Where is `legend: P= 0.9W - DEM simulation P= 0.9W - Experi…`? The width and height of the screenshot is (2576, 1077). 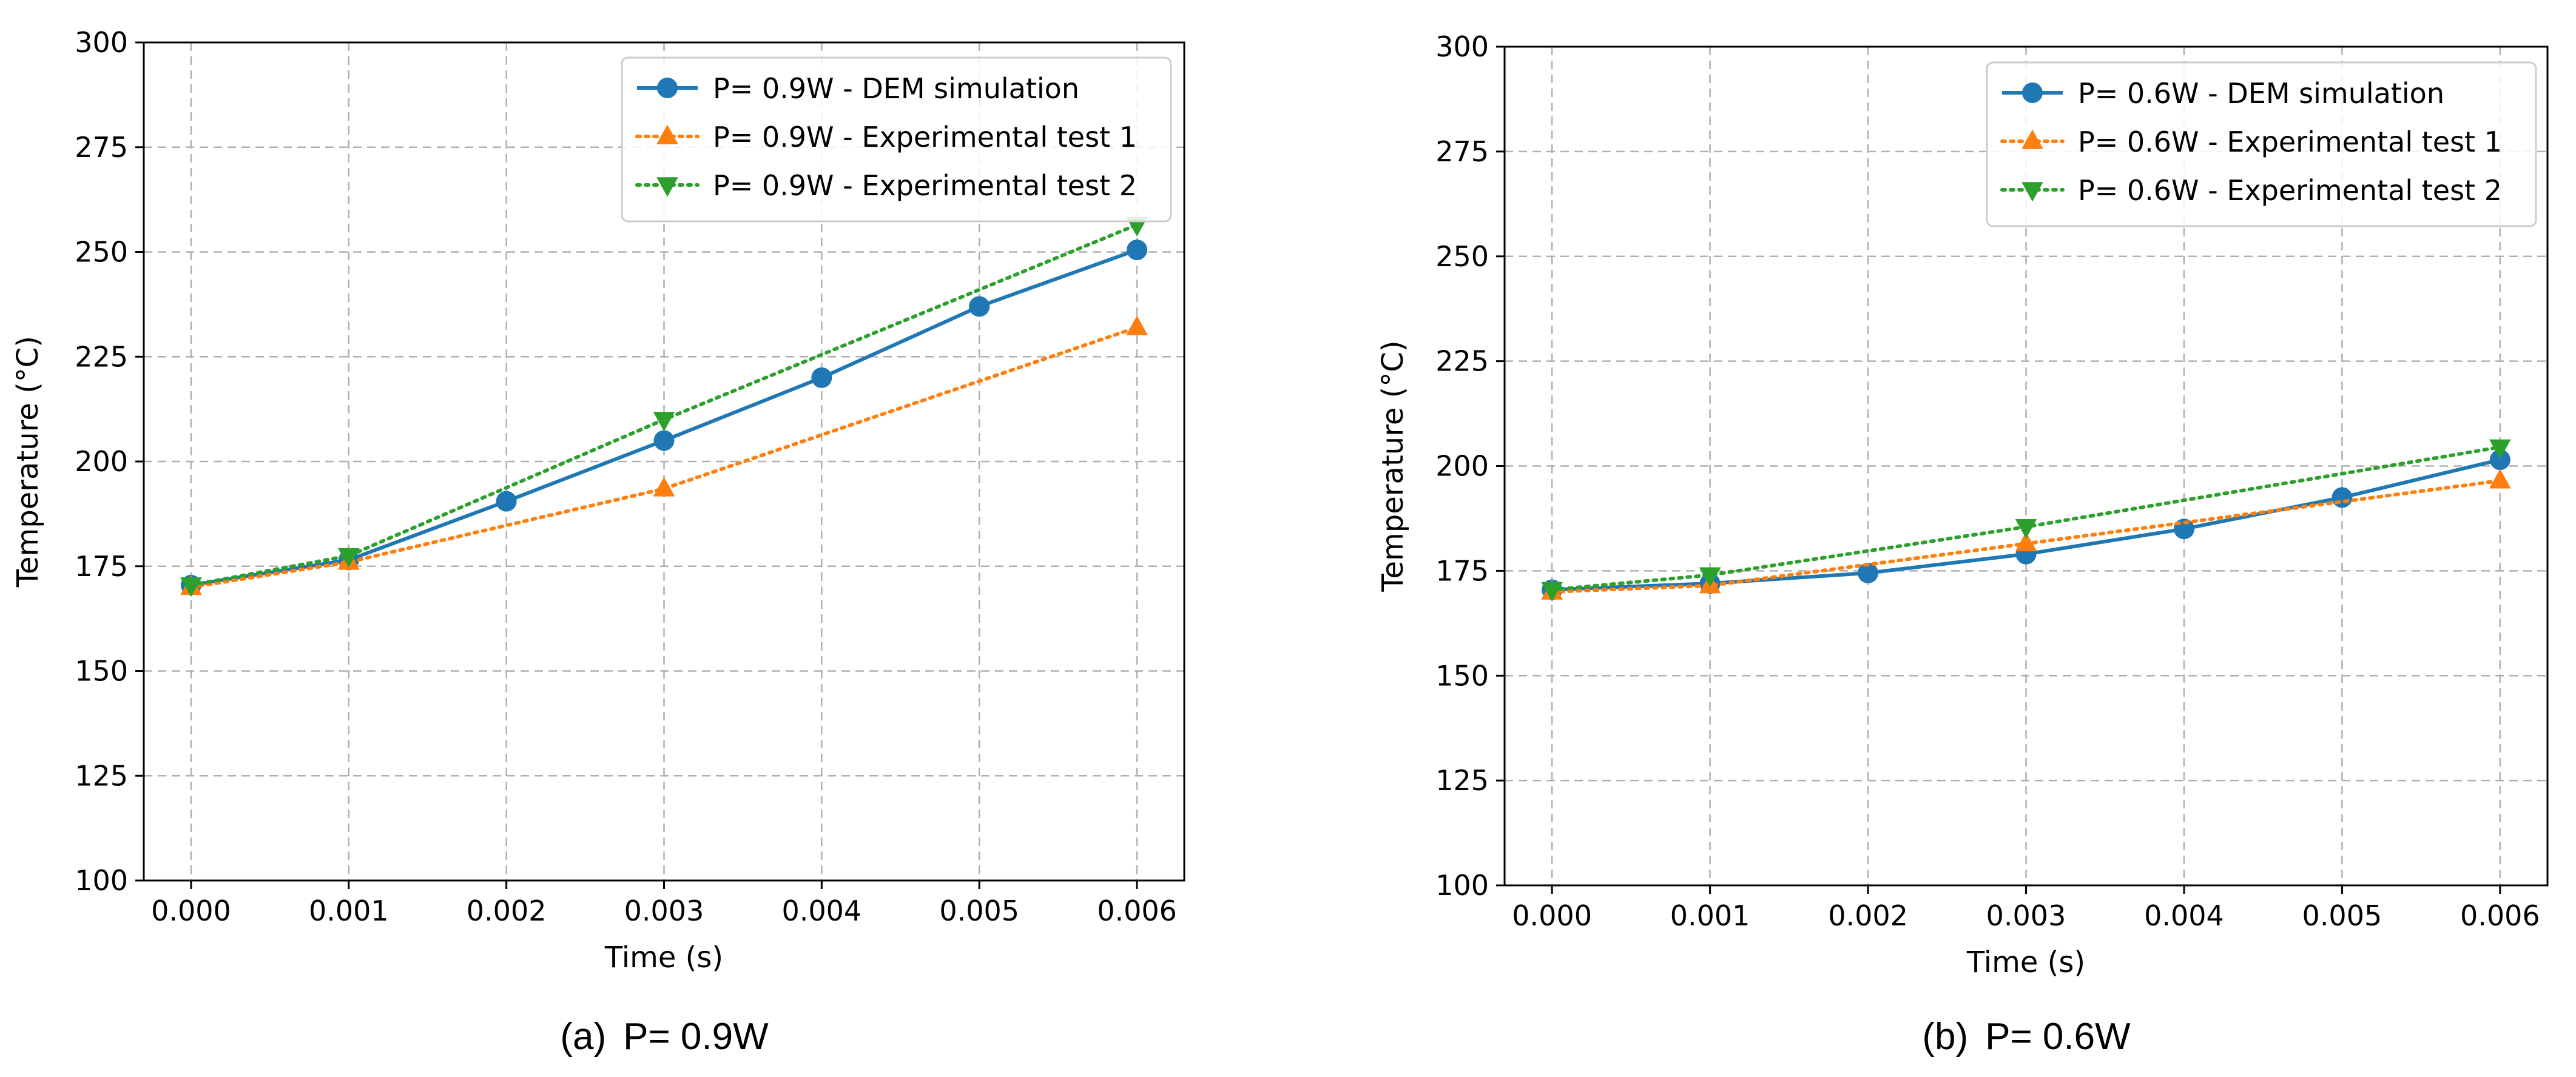 legend: P= 0.9W - DEM simulation P= 0.9W - Experi… is located at coordinates (896, 139).